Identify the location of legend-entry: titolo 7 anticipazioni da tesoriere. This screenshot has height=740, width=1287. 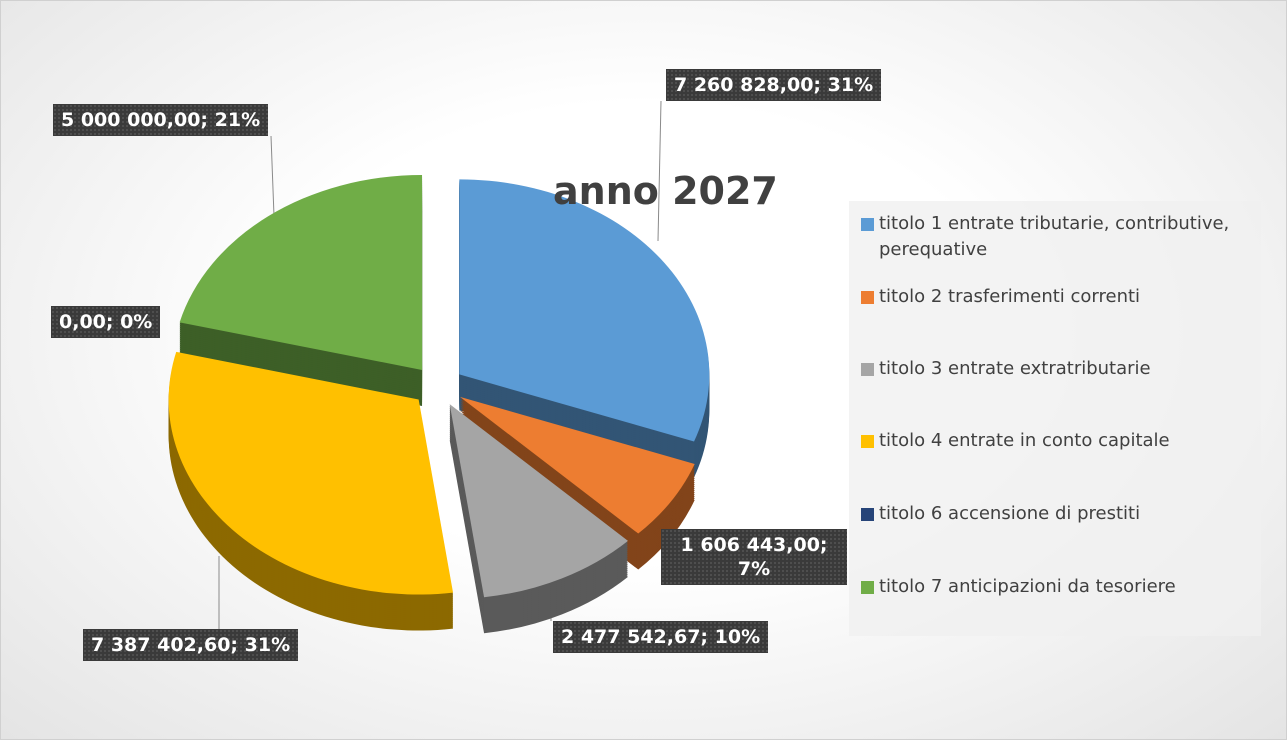
(1067, 587).